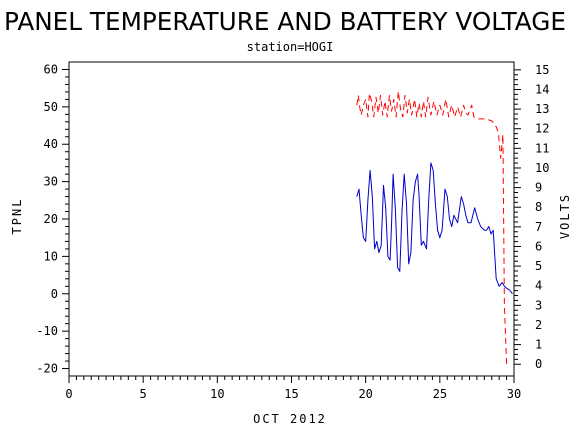  What do you see at coordinates (538, 188) in the screenshot?
I see `right-tick-label: 9` at bounding box center [538, 188].